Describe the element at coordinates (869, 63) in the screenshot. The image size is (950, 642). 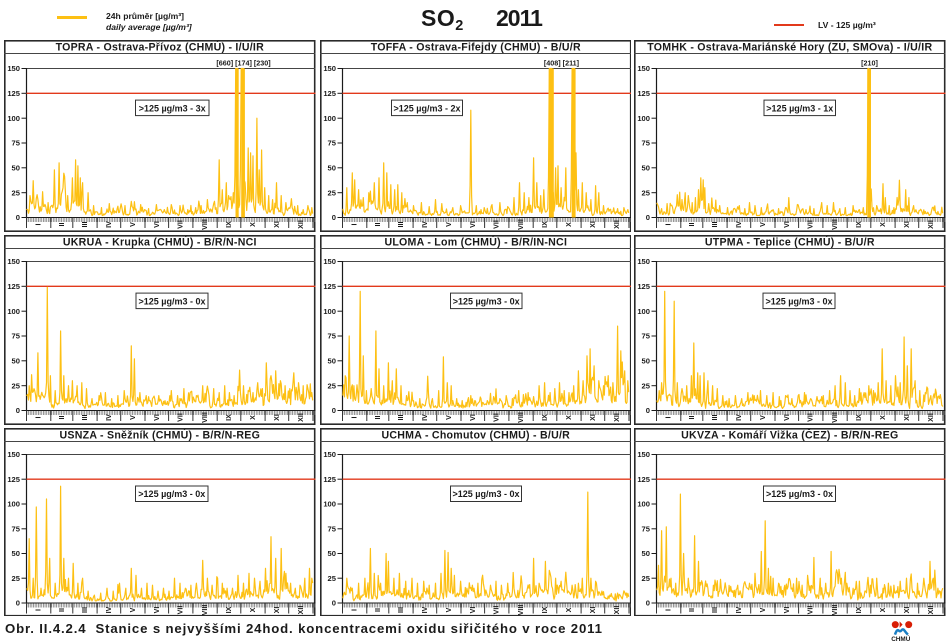
I see `svg-text: [210]` at that location.